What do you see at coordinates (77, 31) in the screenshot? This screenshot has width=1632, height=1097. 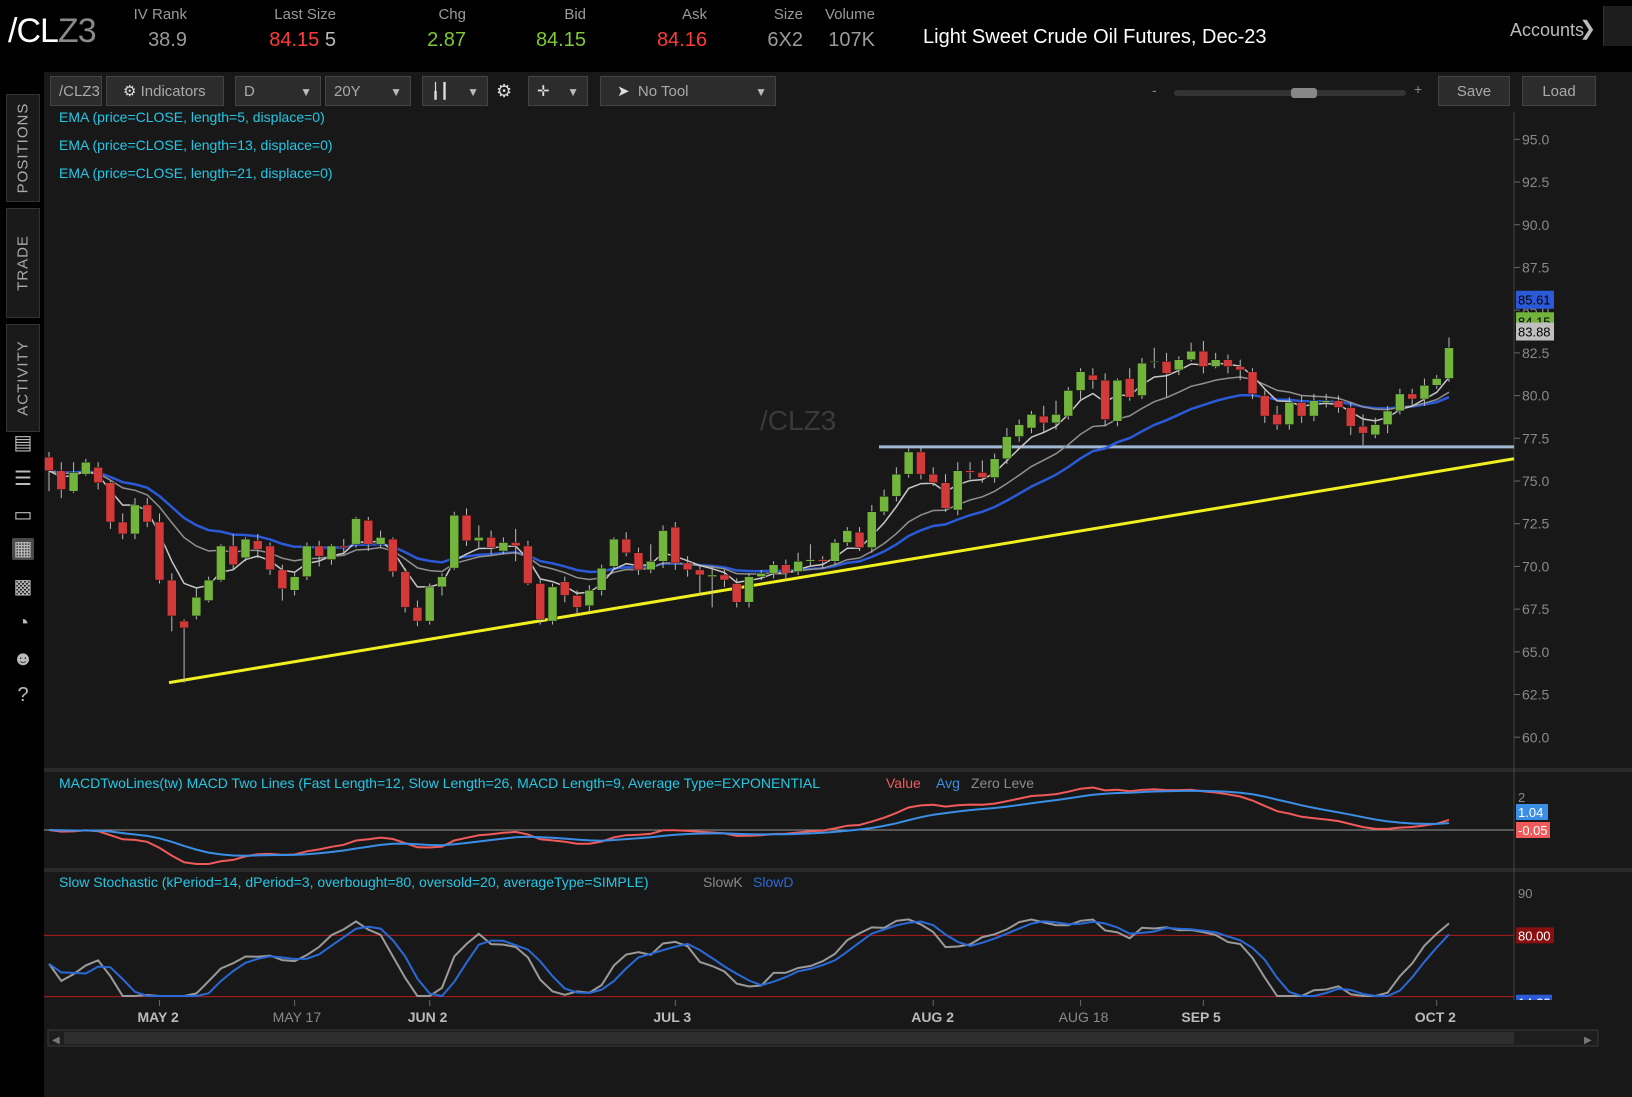 I see `symbol-contract: Z3` at bounding box center [77, 31].